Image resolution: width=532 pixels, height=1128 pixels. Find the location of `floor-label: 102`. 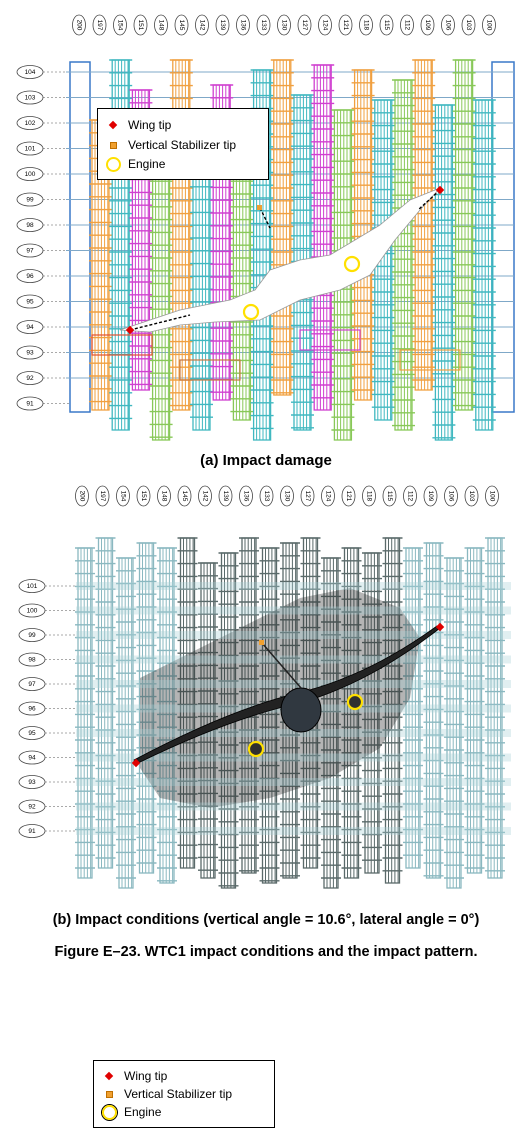

floor-label: 102 is located at coordinates (30, 123).